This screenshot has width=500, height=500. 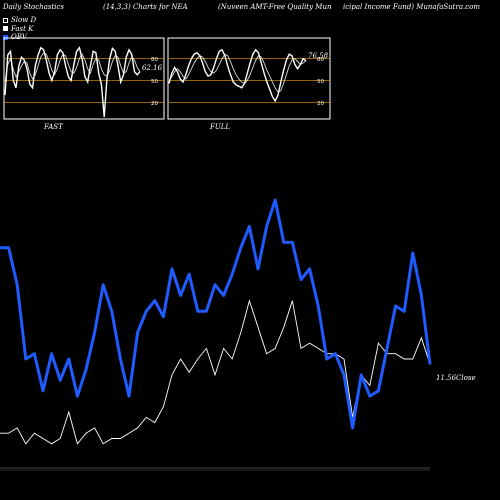 I want to click on legend-obv-label: OBV, so click(x=19, y=37).